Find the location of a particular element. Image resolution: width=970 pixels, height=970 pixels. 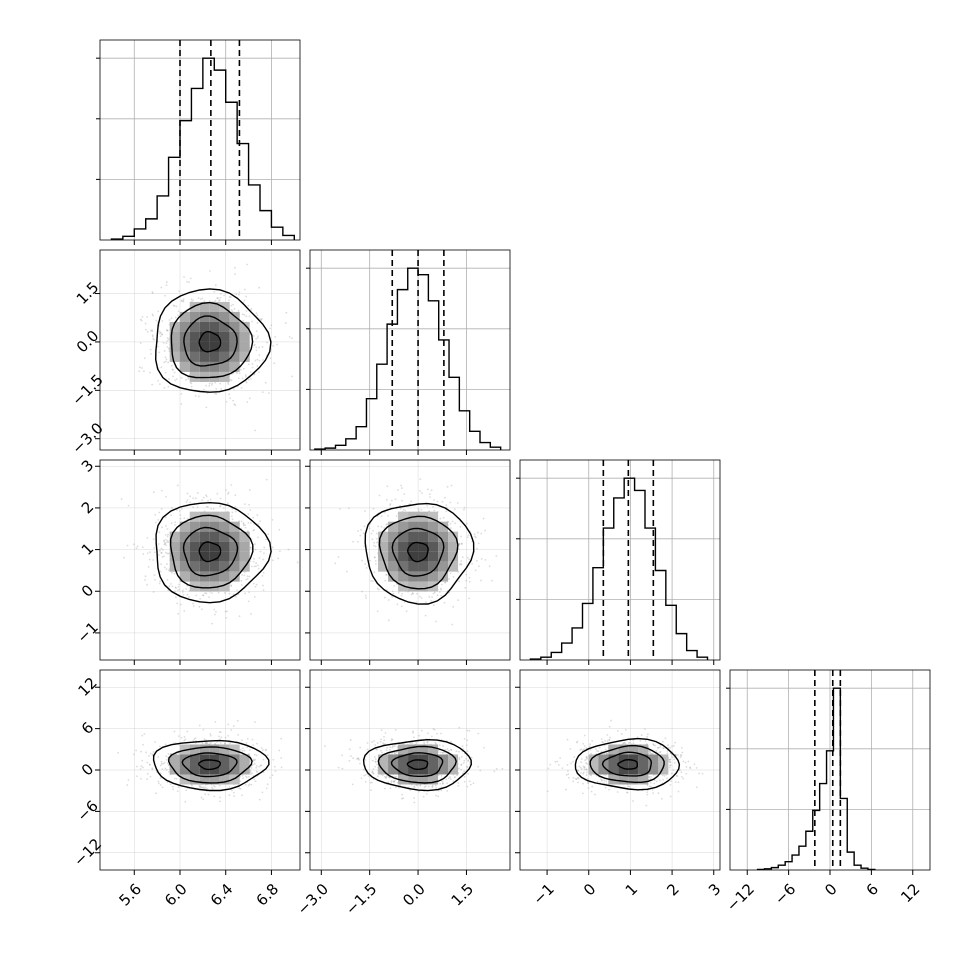

y-tick-label: 0.0 is located at coordinates (88, 342).